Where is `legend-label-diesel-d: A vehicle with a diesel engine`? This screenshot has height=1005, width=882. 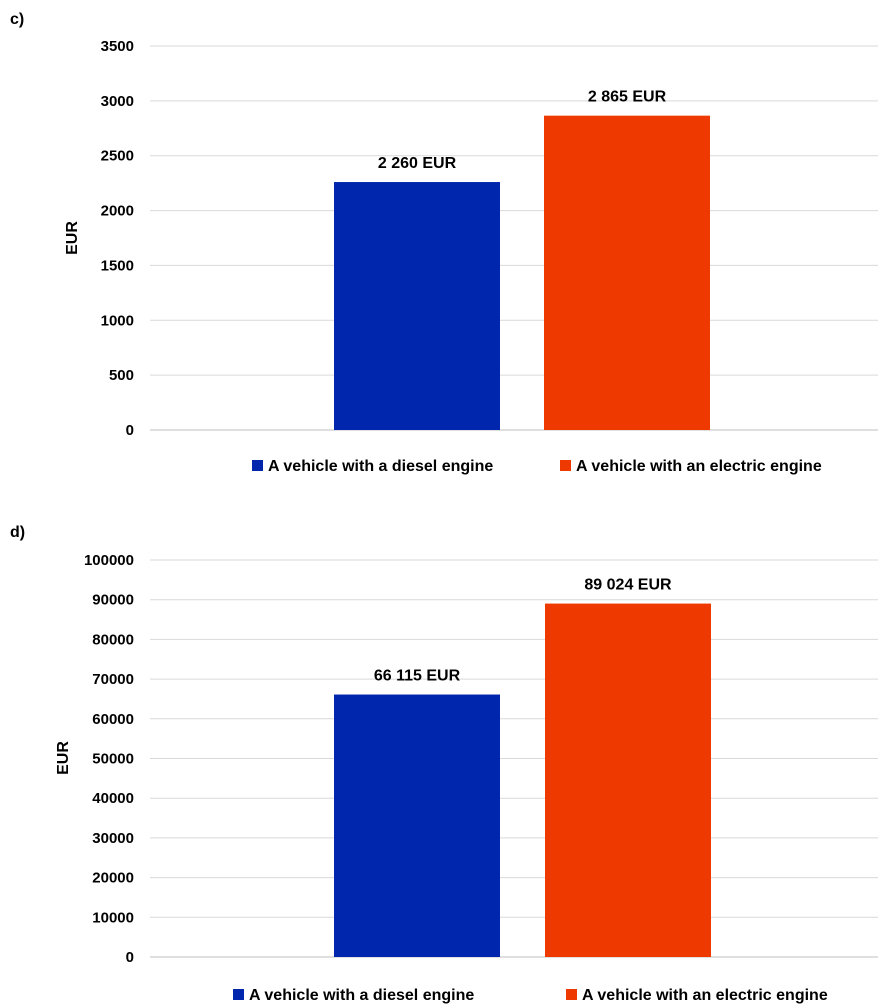 legend-label-diesel-d: A vehicle with a diesel engine is located at coordinates (361, 995).